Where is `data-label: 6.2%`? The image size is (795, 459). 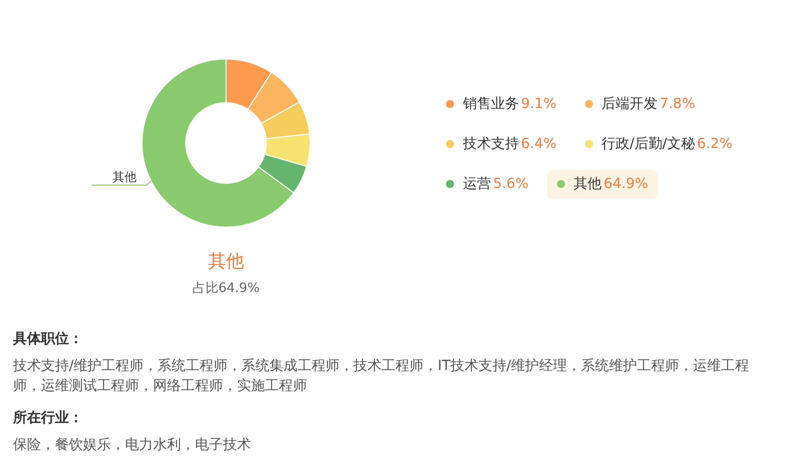 data-label: 6.2% is located at coordinates (715, 144).